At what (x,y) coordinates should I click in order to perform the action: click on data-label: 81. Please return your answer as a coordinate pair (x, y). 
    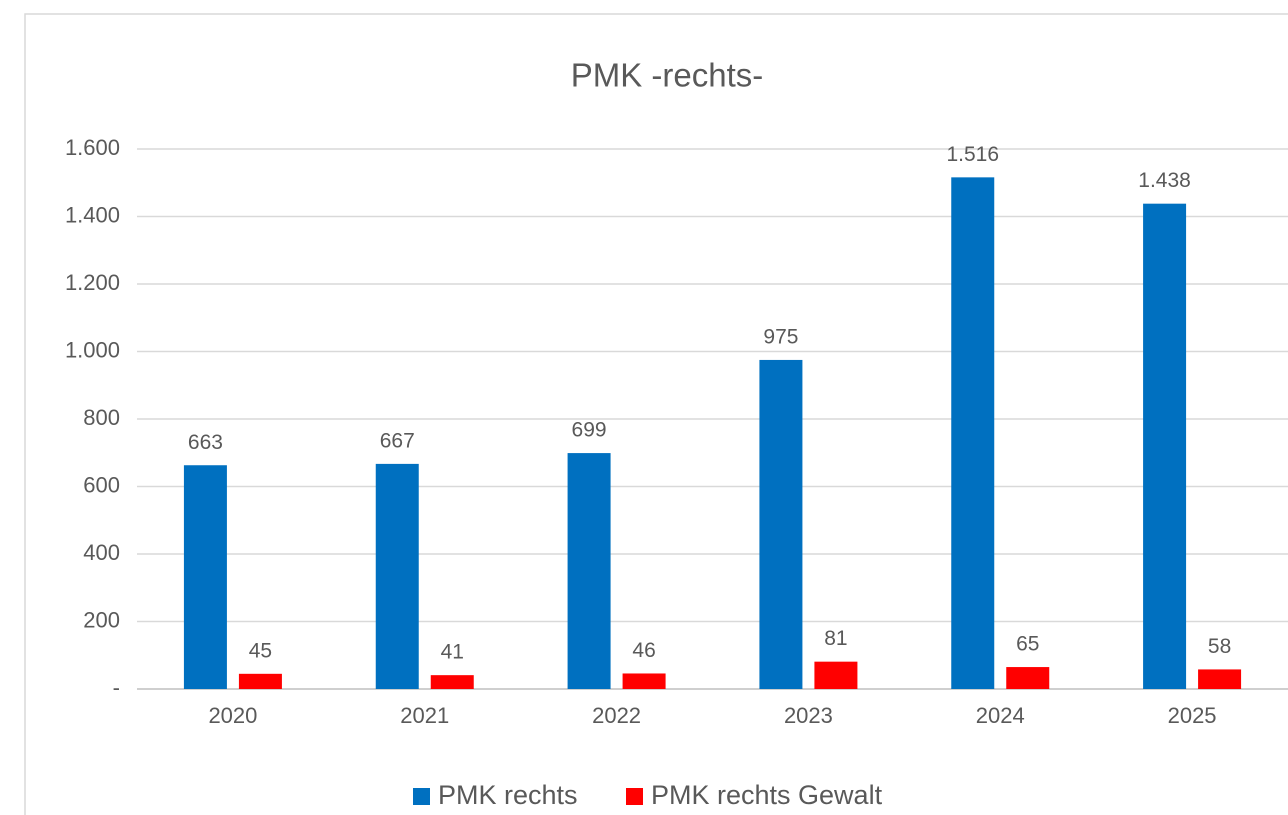
    Looking at the image, I should click on (835, 638).